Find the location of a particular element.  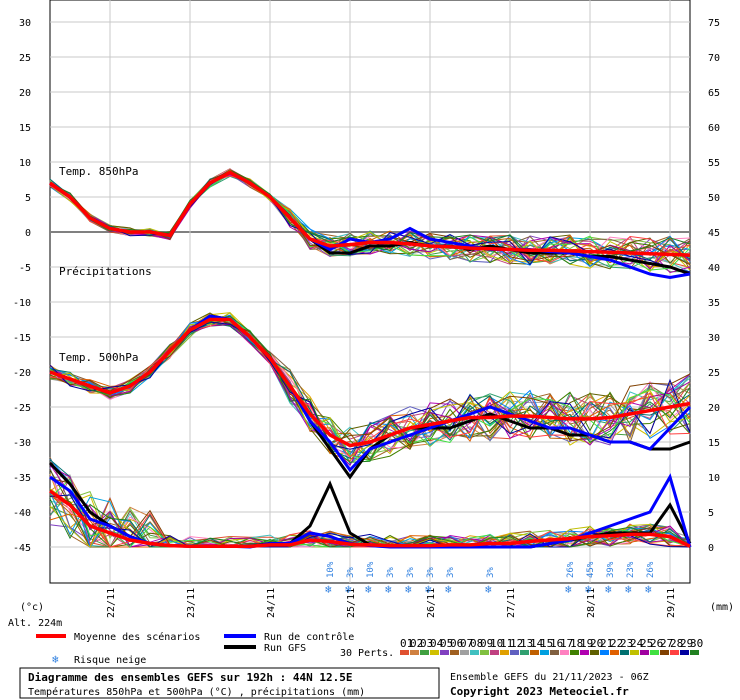

right-tick-label: 0 is located at coordinates (711, 548).